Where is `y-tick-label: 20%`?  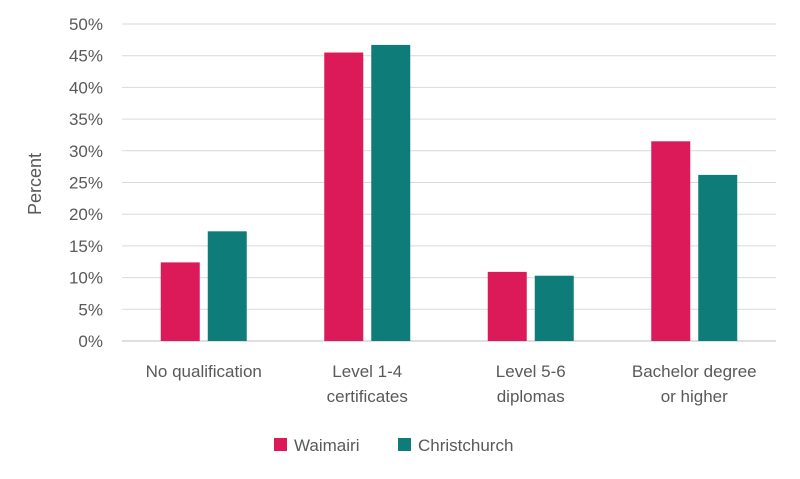
y-tick-label: 20% is located at coordinates (86, 214).